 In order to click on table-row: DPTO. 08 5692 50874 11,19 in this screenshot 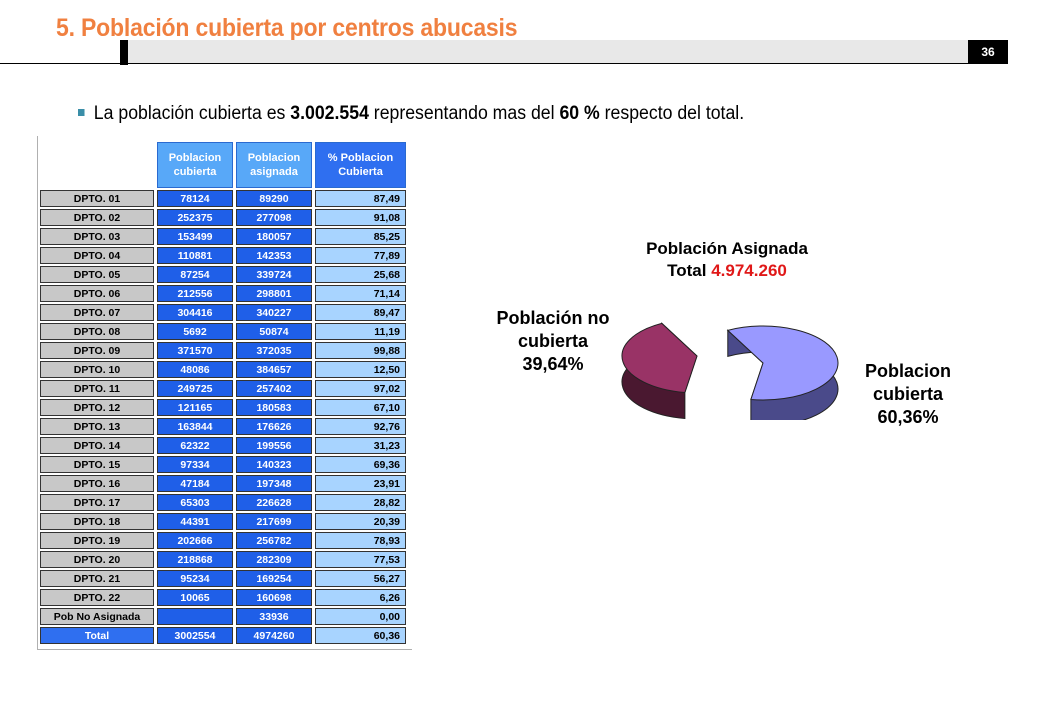, I will do `click(223, 331)`.